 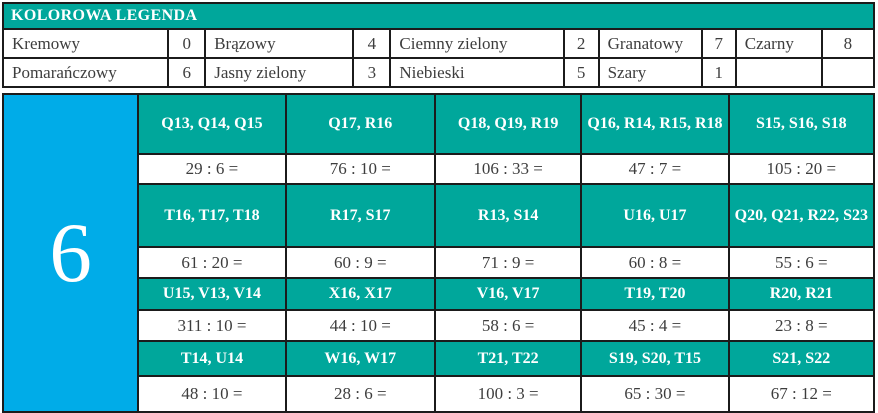 I want to click on target-cells-header: W16, W17, so click(x=360, y=358).